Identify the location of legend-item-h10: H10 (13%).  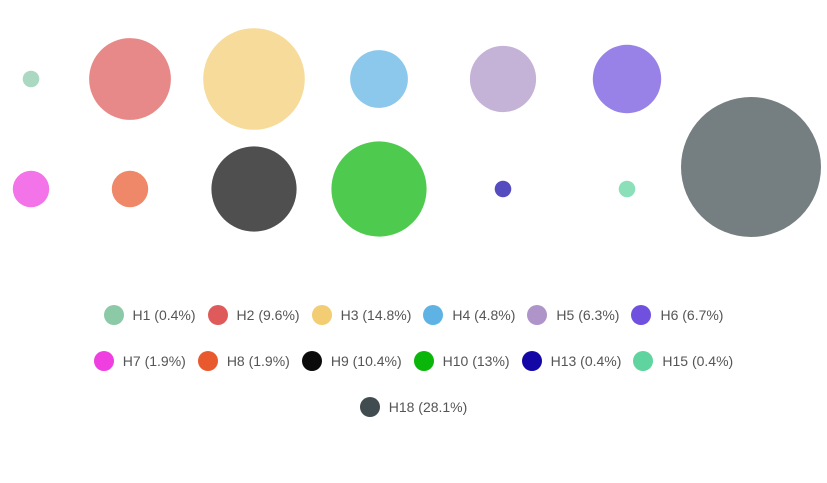
(461, 361).